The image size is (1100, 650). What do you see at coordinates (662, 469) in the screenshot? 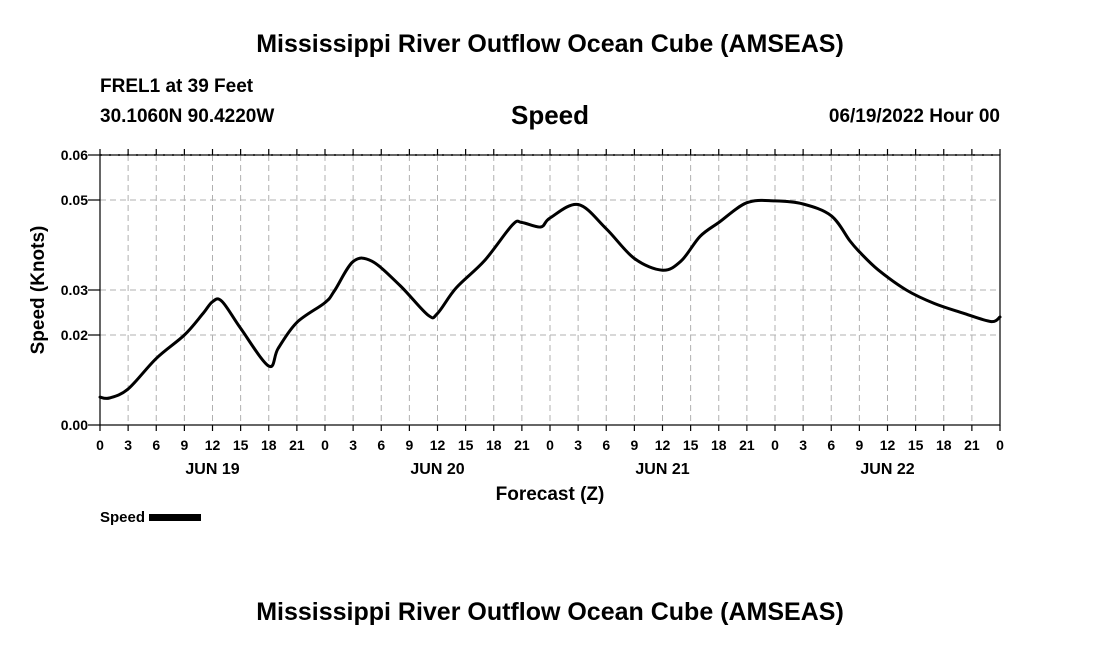
I see `day-label: JUN 21` at bounding box center [662, 469].